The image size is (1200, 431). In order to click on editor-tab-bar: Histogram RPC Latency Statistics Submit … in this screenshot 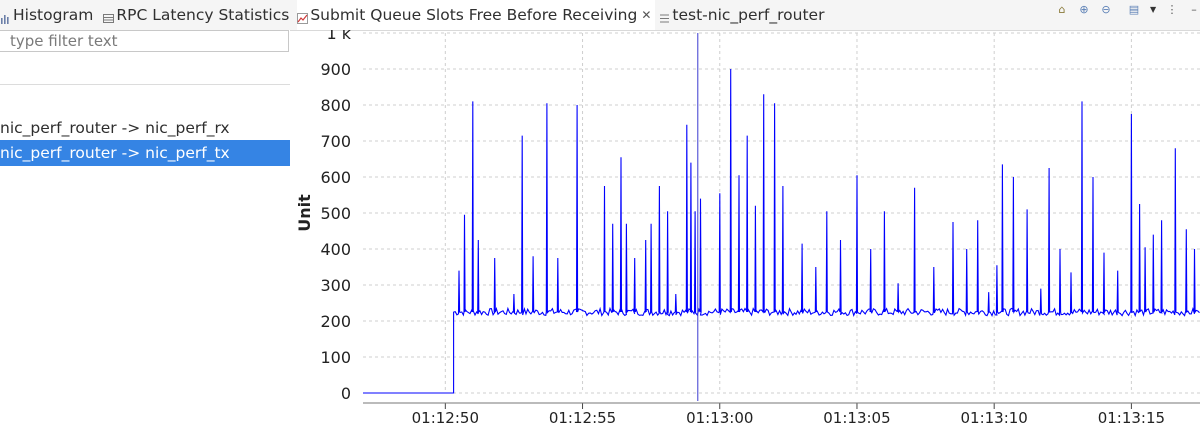, I will do `click(600, 15)`.